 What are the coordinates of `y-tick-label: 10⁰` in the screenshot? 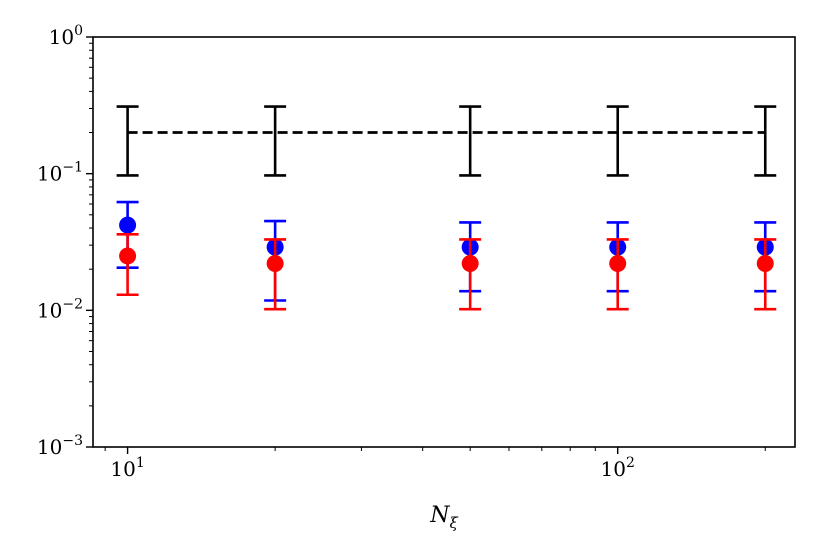 It's located at (66, 36).